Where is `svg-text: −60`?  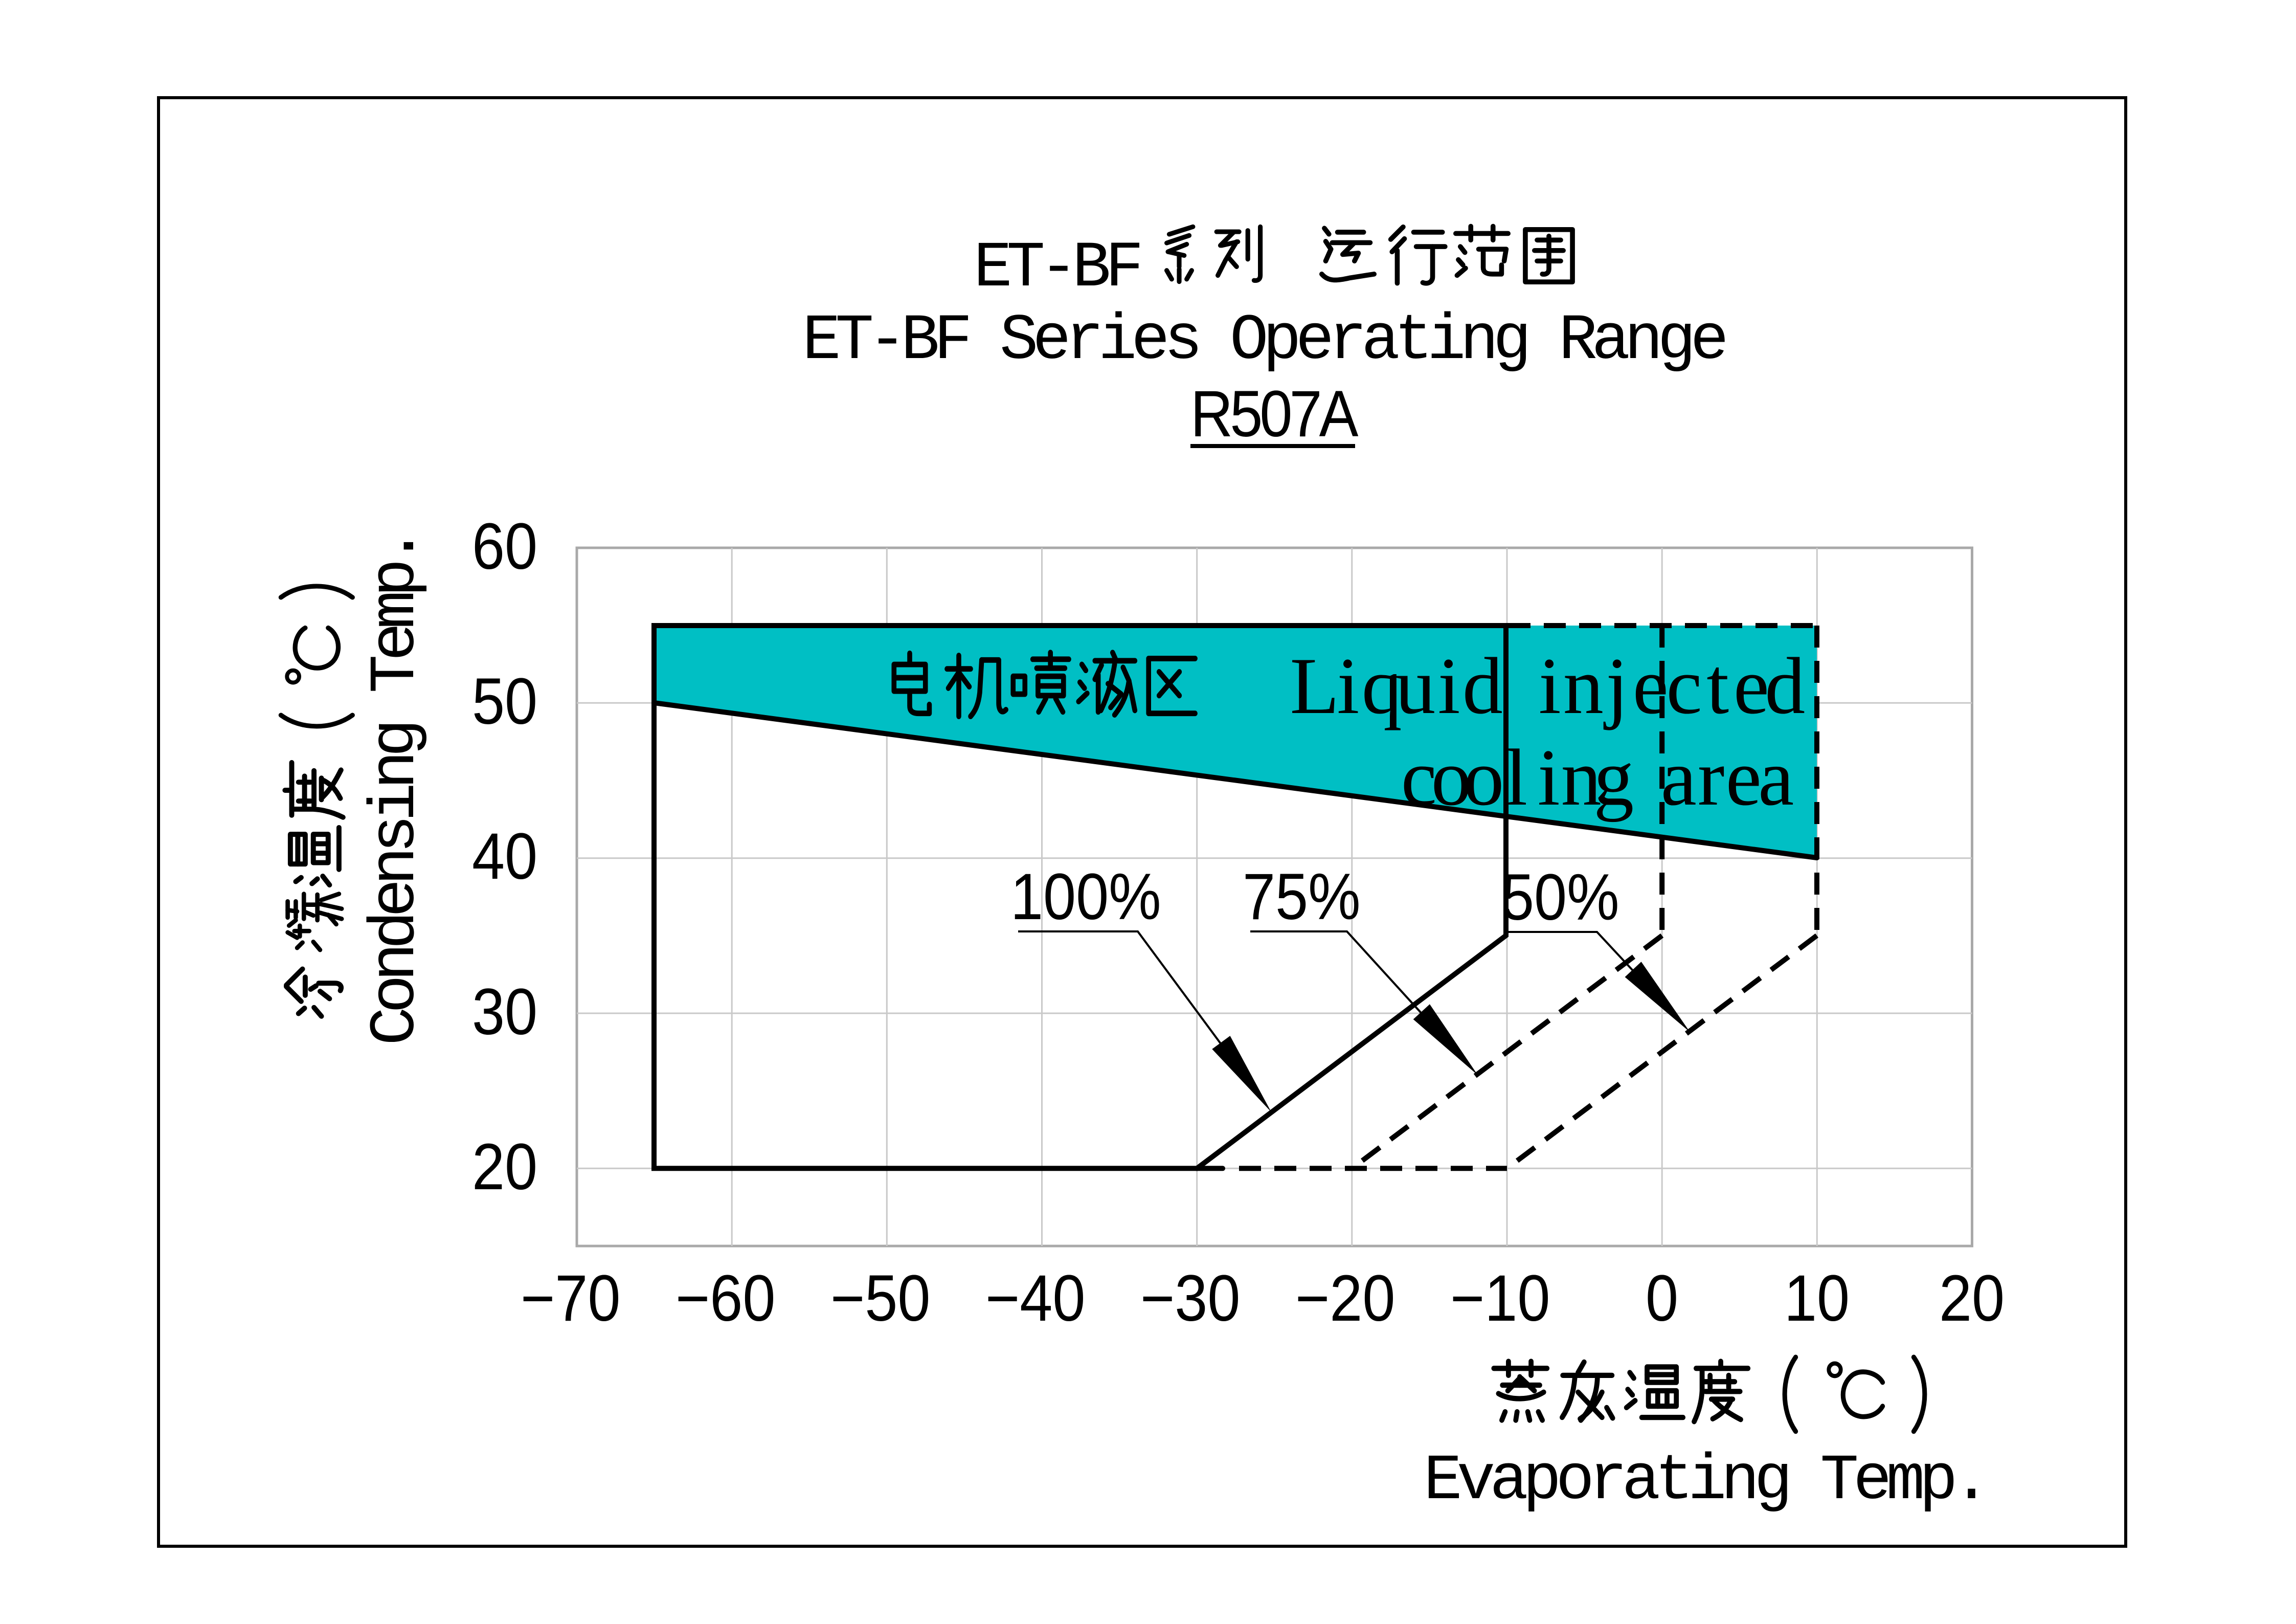 svg-text: −60 is located at coordinates (726, 1297).